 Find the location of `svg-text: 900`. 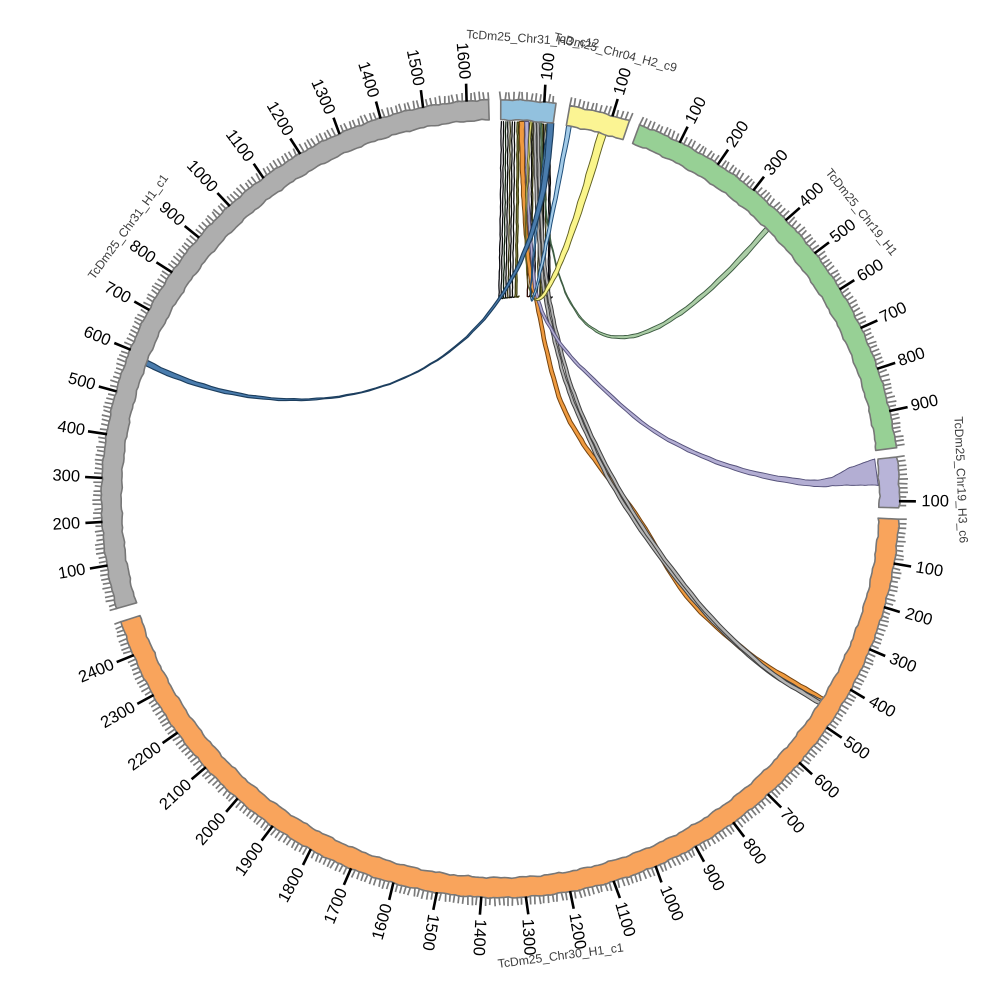

svg-text: 900 is located at coordinates (924, 403).